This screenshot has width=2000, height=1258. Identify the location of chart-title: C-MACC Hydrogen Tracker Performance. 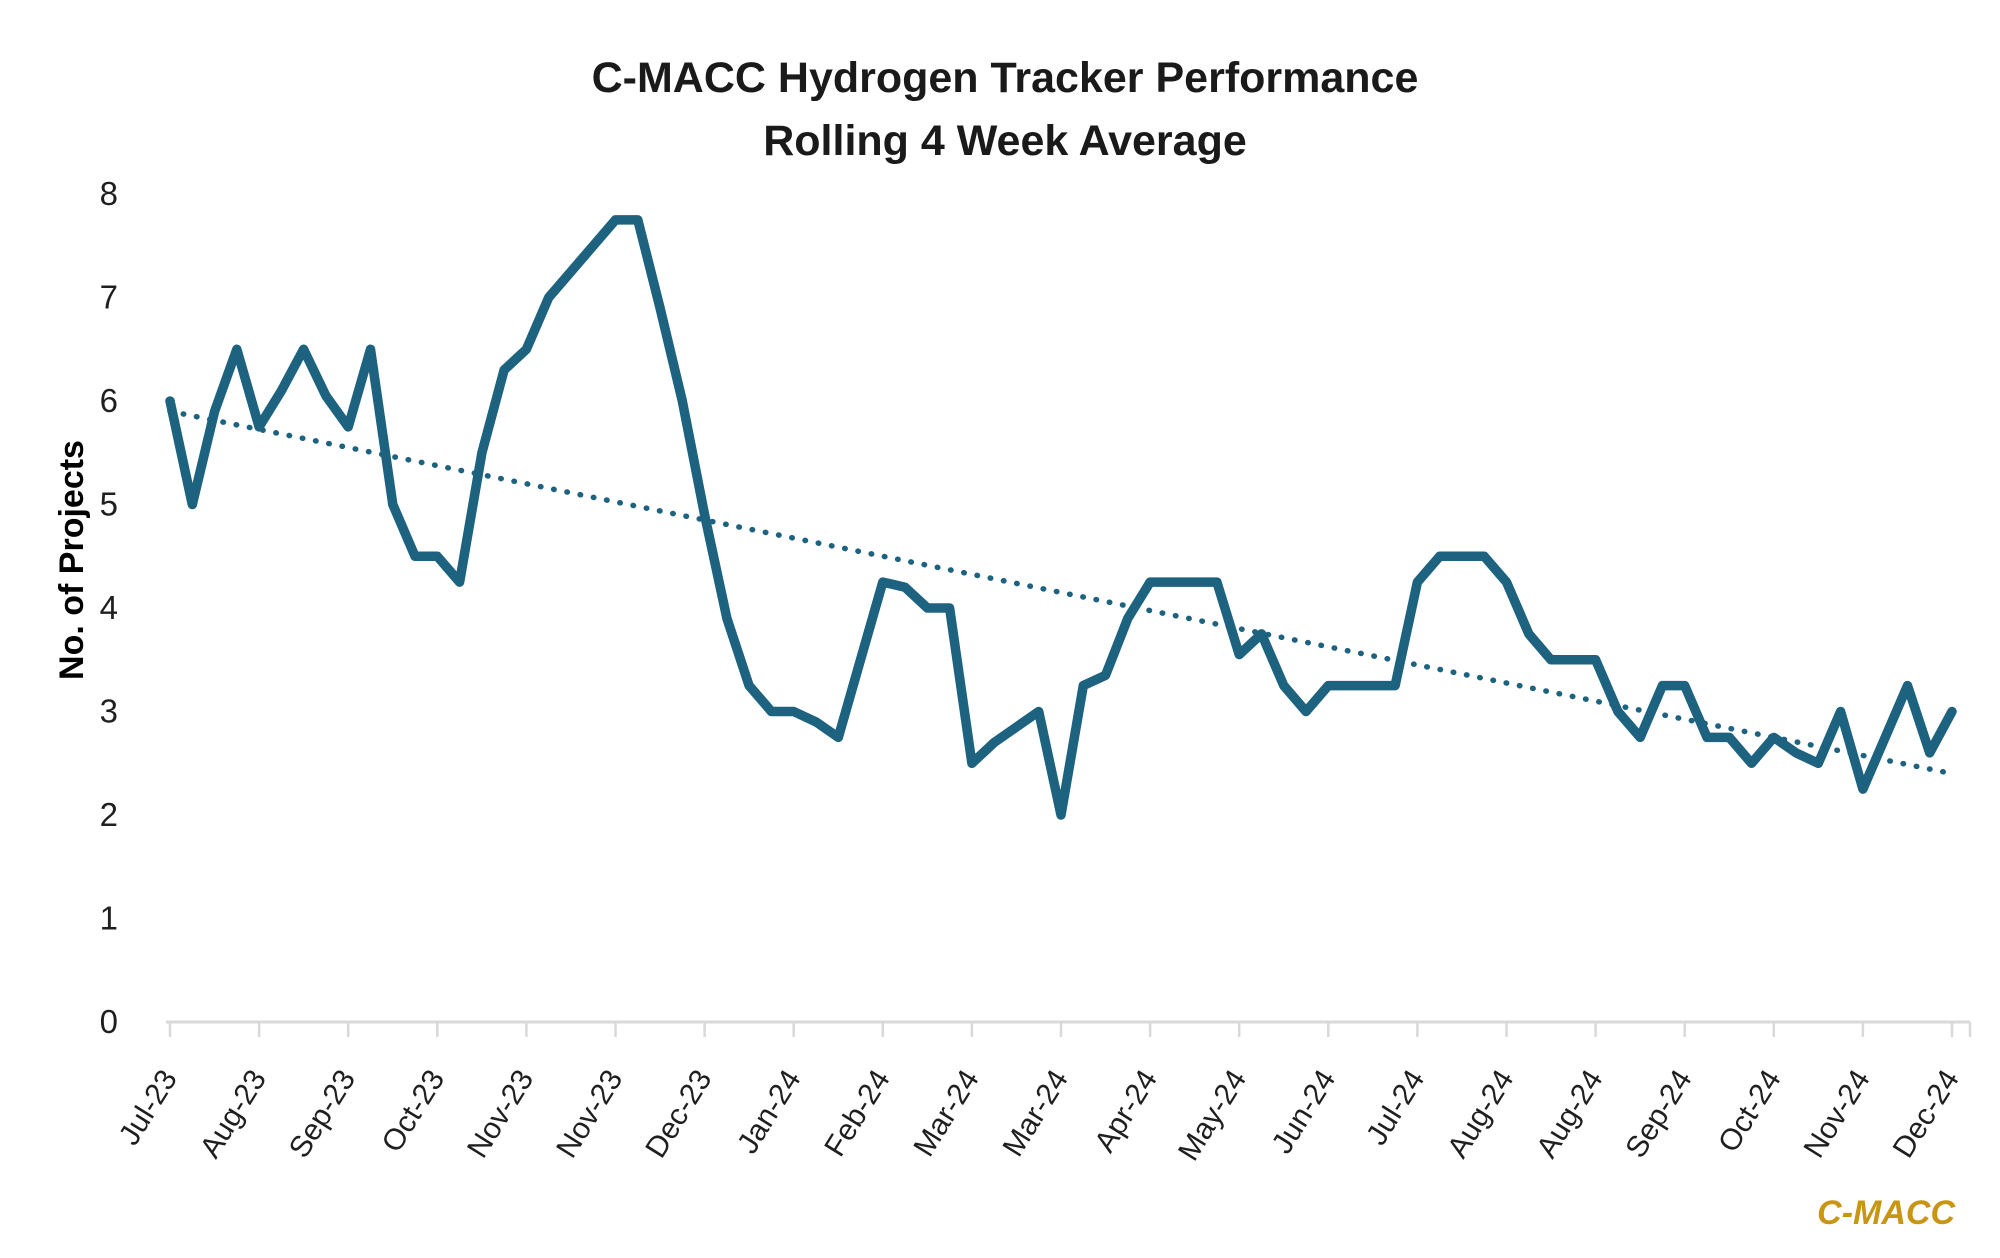
(1005, 78).